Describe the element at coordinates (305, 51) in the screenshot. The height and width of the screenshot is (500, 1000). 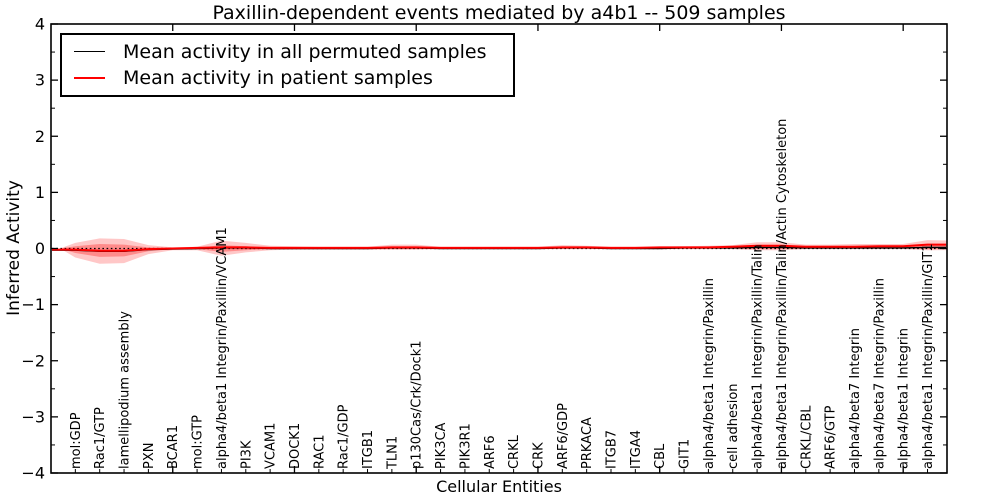
I see `legend-label-permuted: Mean activity in all permuted samples` at that location.